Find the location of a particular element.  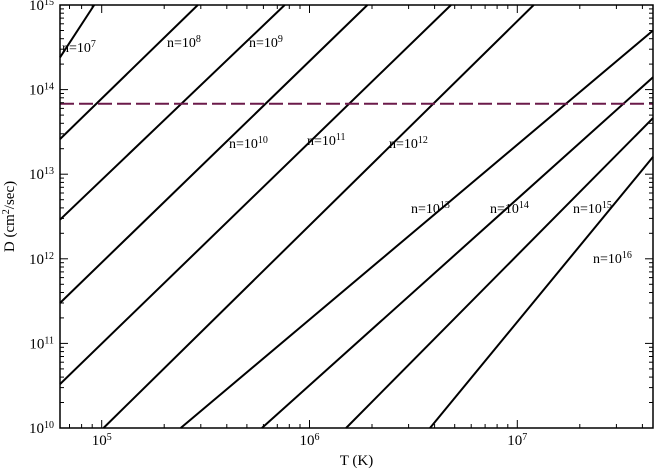

series-label-0: n=107 is located at coordinates (79, 48).